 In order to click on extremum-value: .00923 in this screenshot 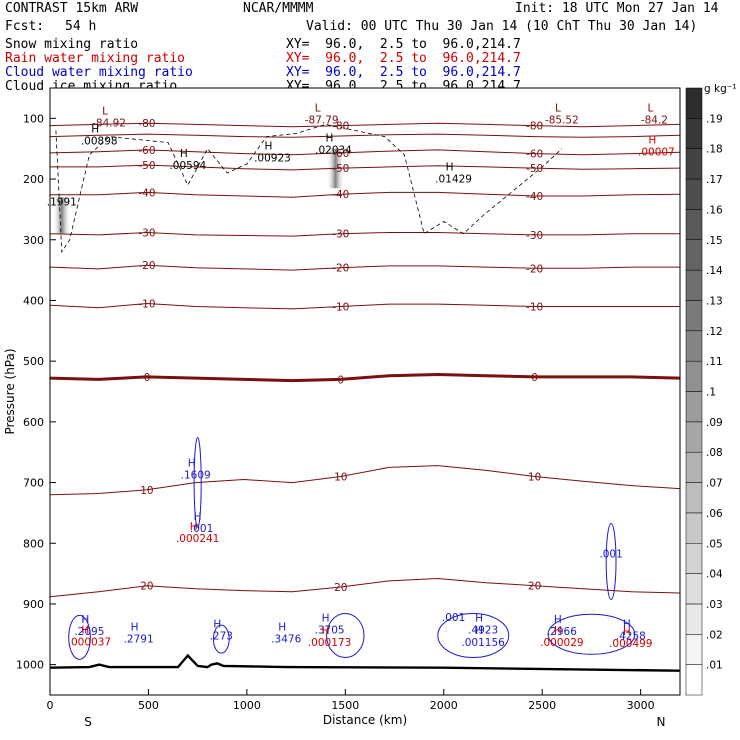, I will do `click(272, 159)`.